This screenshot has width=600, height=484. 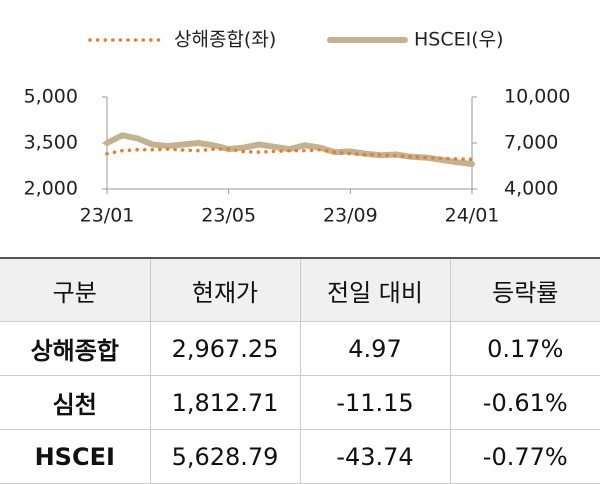 What do you see at coordinates (374, 402) in the screenshot?
I see `table-cell: -11.15` at bounding box center [374, 402].